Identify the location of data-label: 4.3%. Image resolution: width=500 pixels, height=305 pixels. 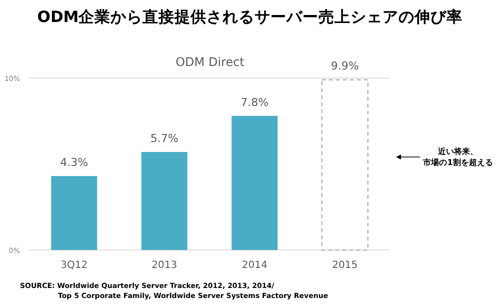
(74, 163).